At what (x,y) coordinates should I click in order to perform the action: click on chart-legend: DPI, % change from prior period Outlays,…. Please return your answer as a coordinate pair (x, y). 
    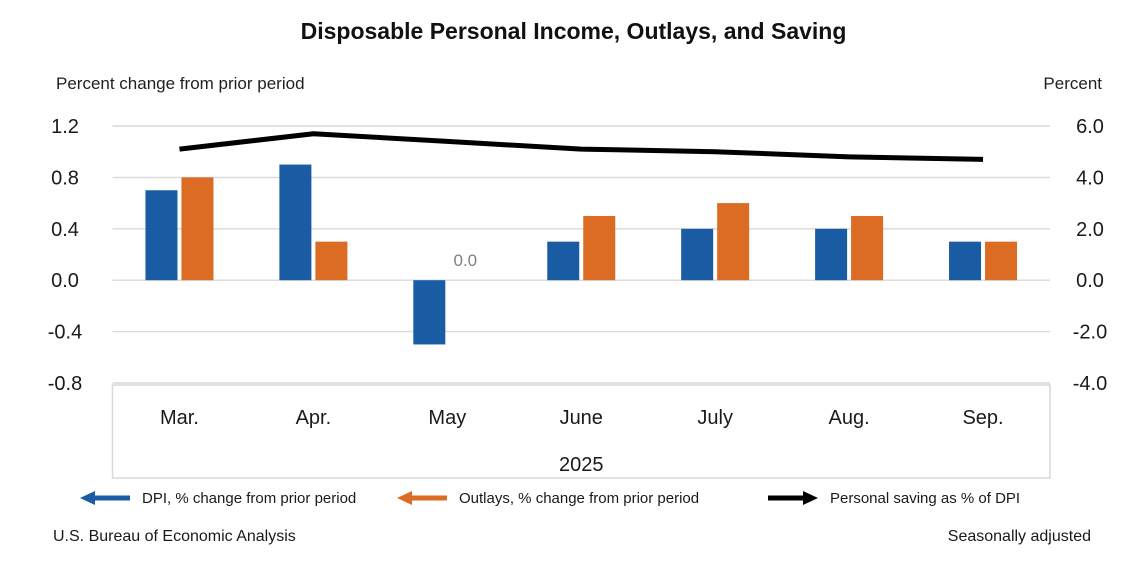
    Looking at the image, I should click on (573, 498).